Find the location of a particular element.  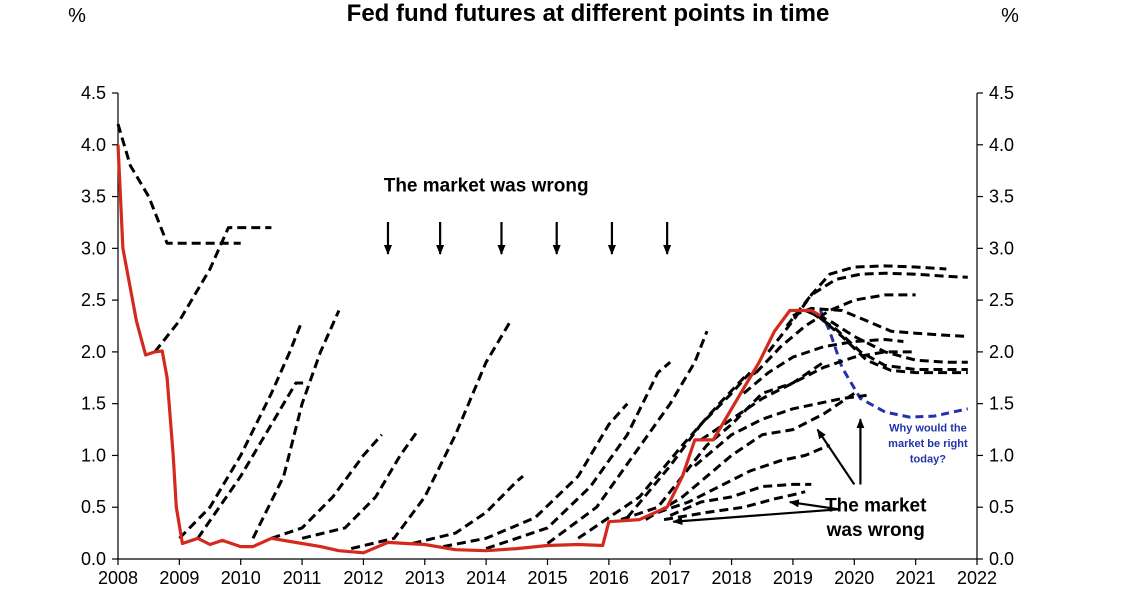

y-unit-left: % is located at coordinates (77, 16).